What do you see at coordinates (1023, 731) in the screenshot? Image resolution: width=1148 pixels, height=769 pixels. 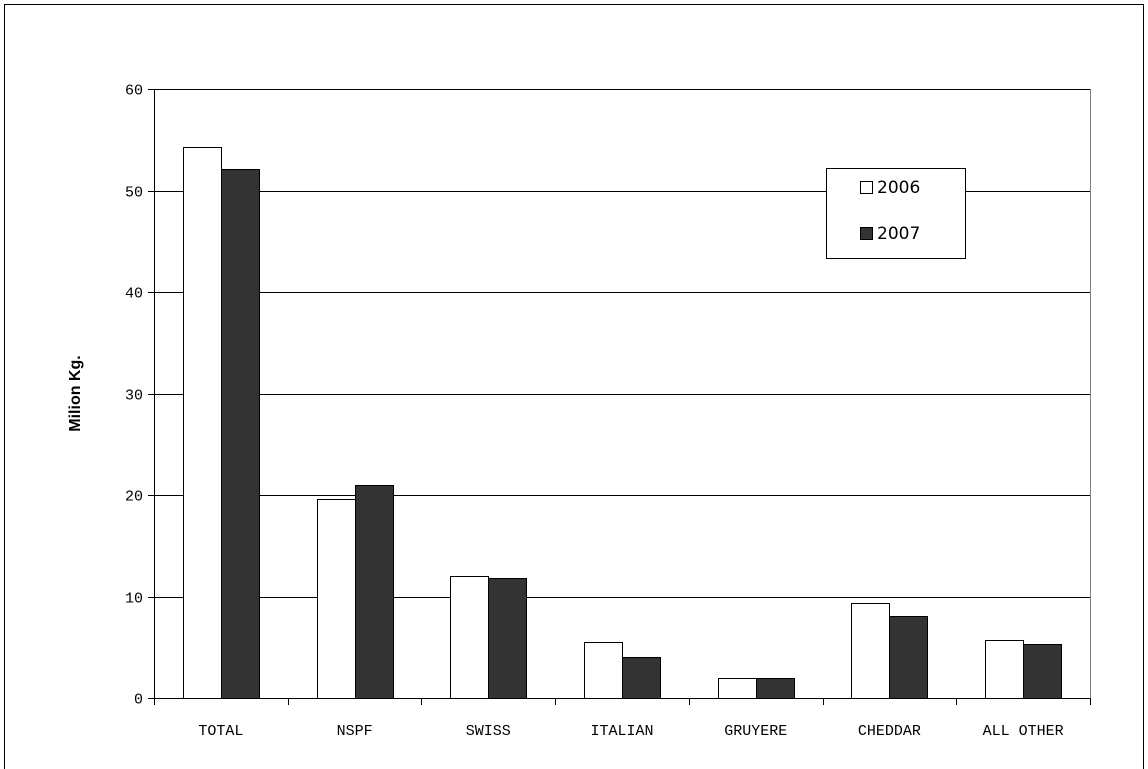 I see `x-tick-label-all-other: ALL OTHER` at bounding box center [1023, 731].